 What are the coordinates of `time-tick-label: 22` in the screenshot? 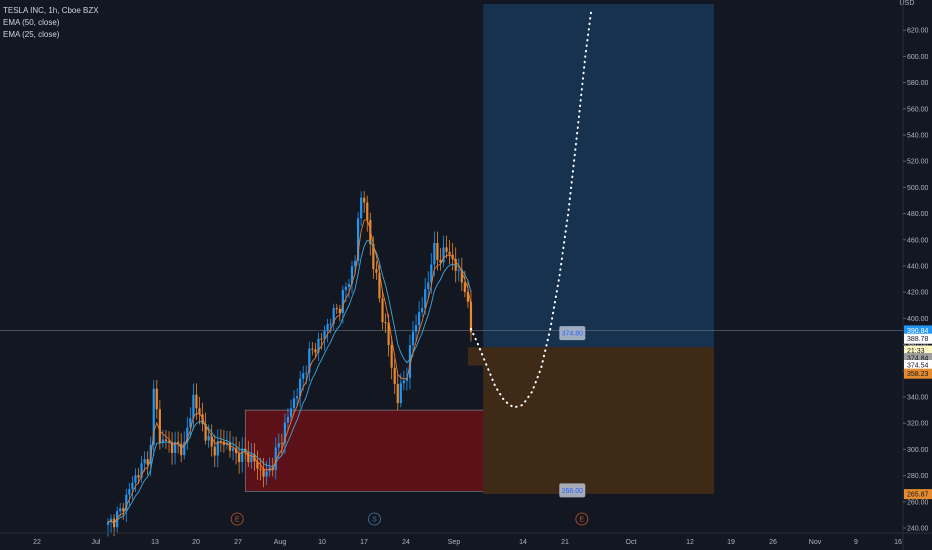 It's located at (37, 542).